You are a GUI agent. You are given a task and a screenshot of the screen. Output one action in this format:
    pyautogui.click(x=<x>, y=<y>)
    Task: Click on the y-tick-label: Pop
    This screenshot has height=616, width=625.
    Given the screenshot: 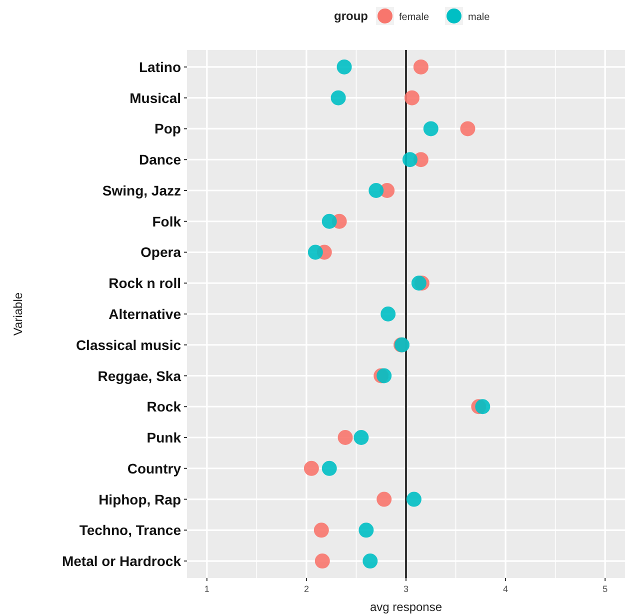 What is the action you would take?
    pyautogui.click(x=167, y=128)
    